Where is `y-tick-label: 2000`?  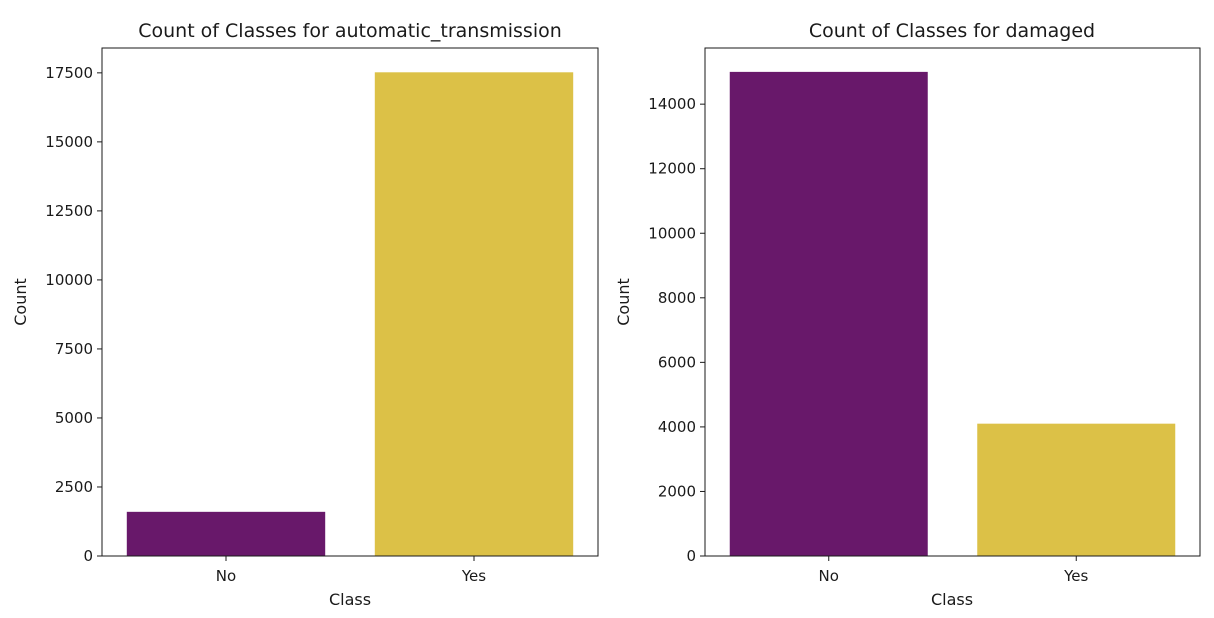
y-tick-label: 2000 is located at coordinates (677, 491).